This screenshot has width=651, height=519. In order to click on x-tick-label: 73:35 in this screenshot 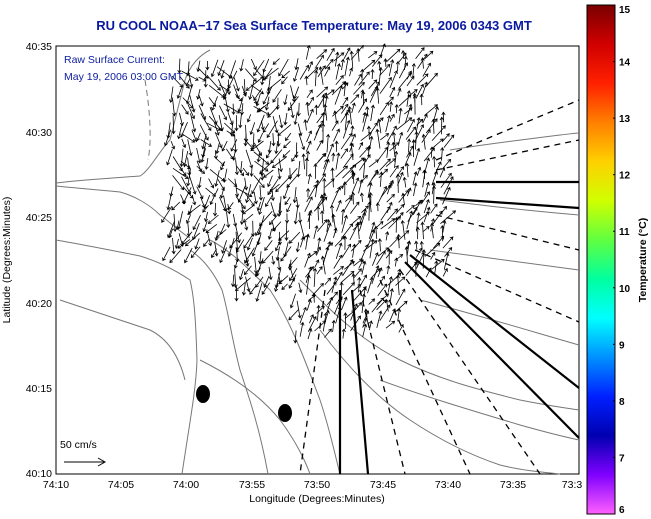, I will do `click(513, 485)`.